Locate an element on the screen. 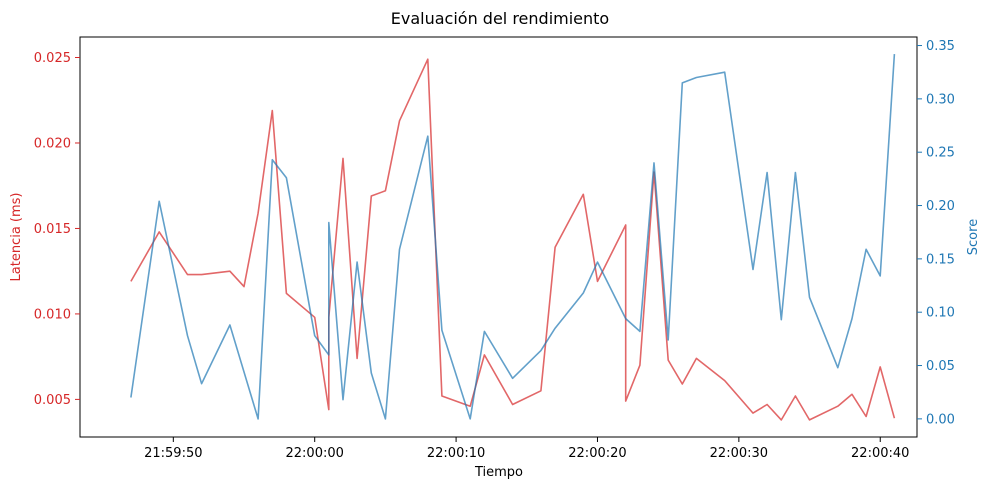  right-y-tick-label: 0.20 is located at coordinates (940, 206).